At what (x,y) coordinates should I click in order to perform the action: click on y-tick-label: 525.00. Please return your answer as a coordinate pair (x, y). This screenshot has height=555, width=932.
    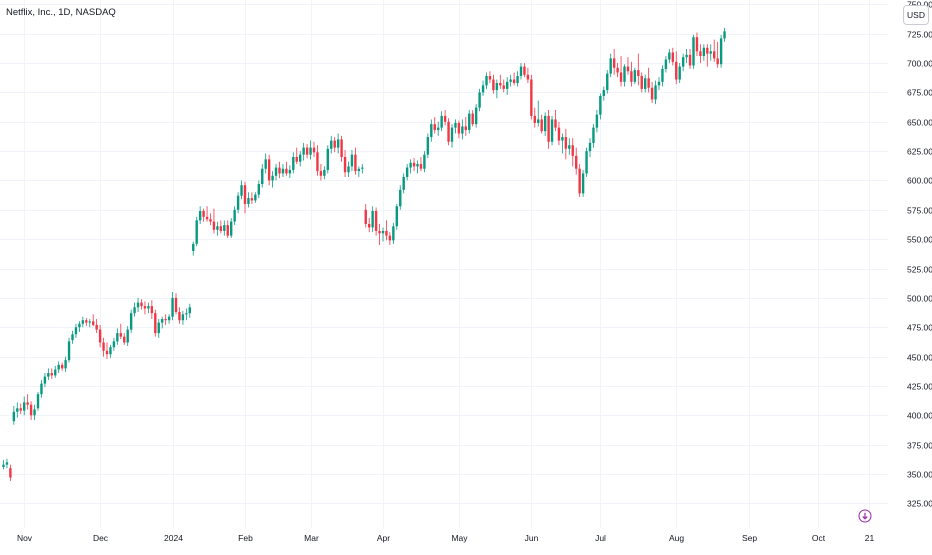
    Looking at the image, I should click on (919, 270).